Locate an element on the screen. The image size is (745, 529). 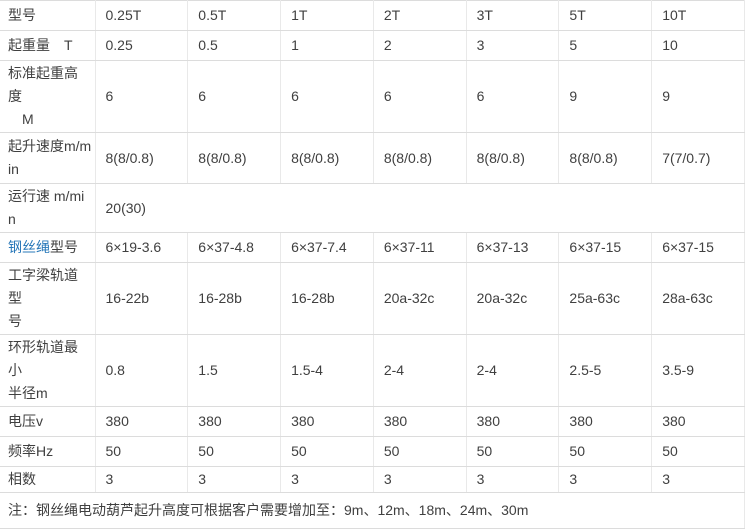
spec-value: 16-22b is located at coordinates (142, 298).